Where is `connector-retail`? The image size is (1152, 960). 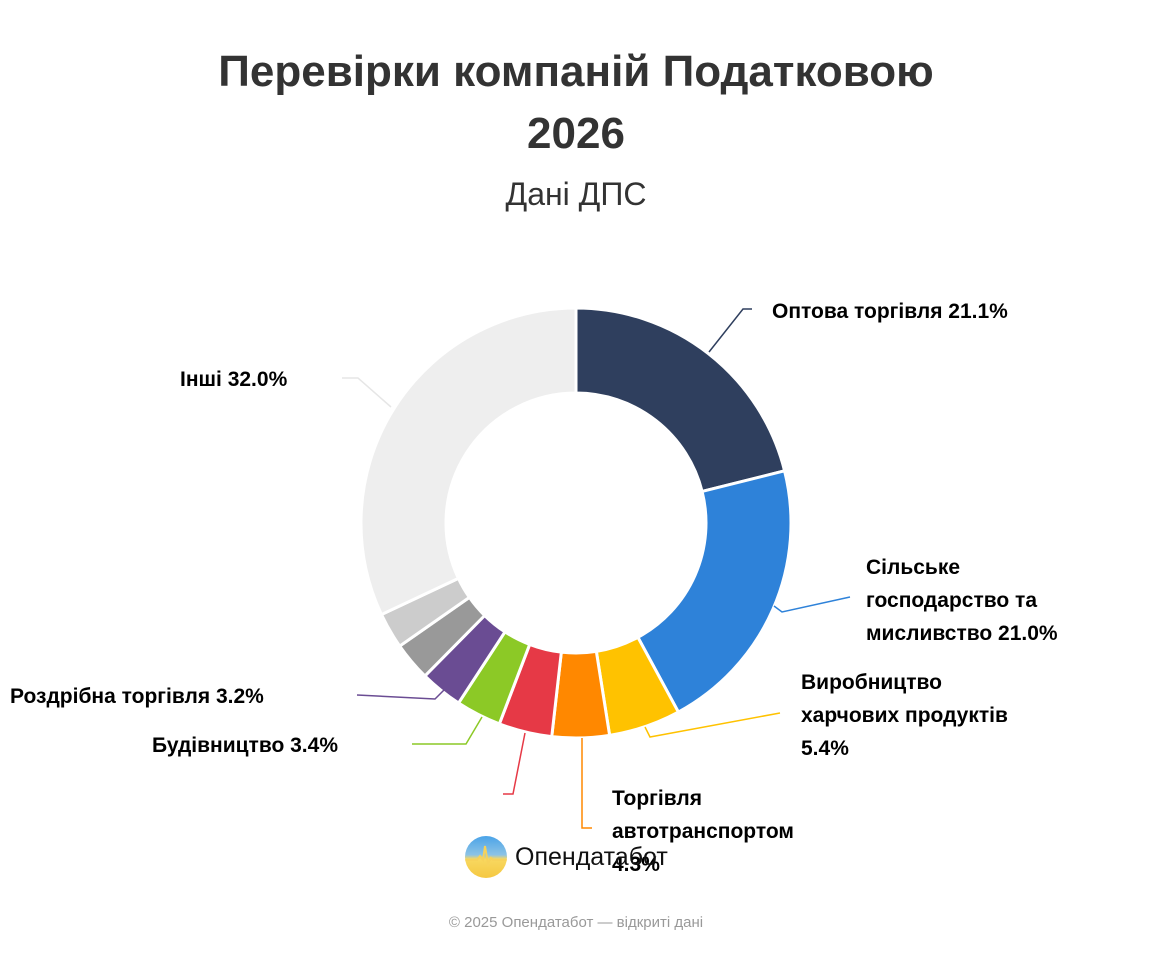 connector-retail is located at coordinates (400, 694).